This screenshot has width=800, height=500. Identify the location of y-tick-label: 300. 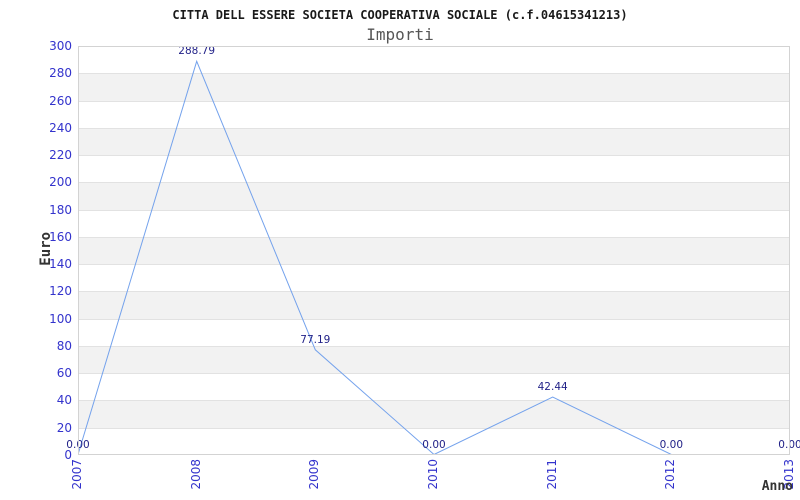
(60, 46).